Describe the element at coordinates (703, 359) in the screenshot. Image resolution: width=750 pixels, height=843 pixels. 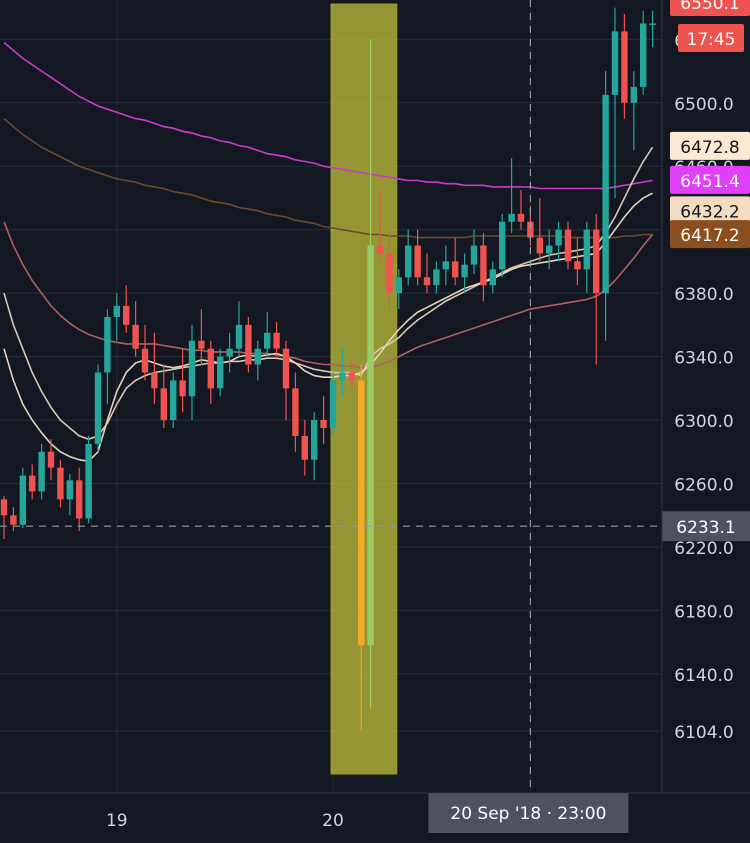
I see `y-tick-label: 6340.0` at that location.